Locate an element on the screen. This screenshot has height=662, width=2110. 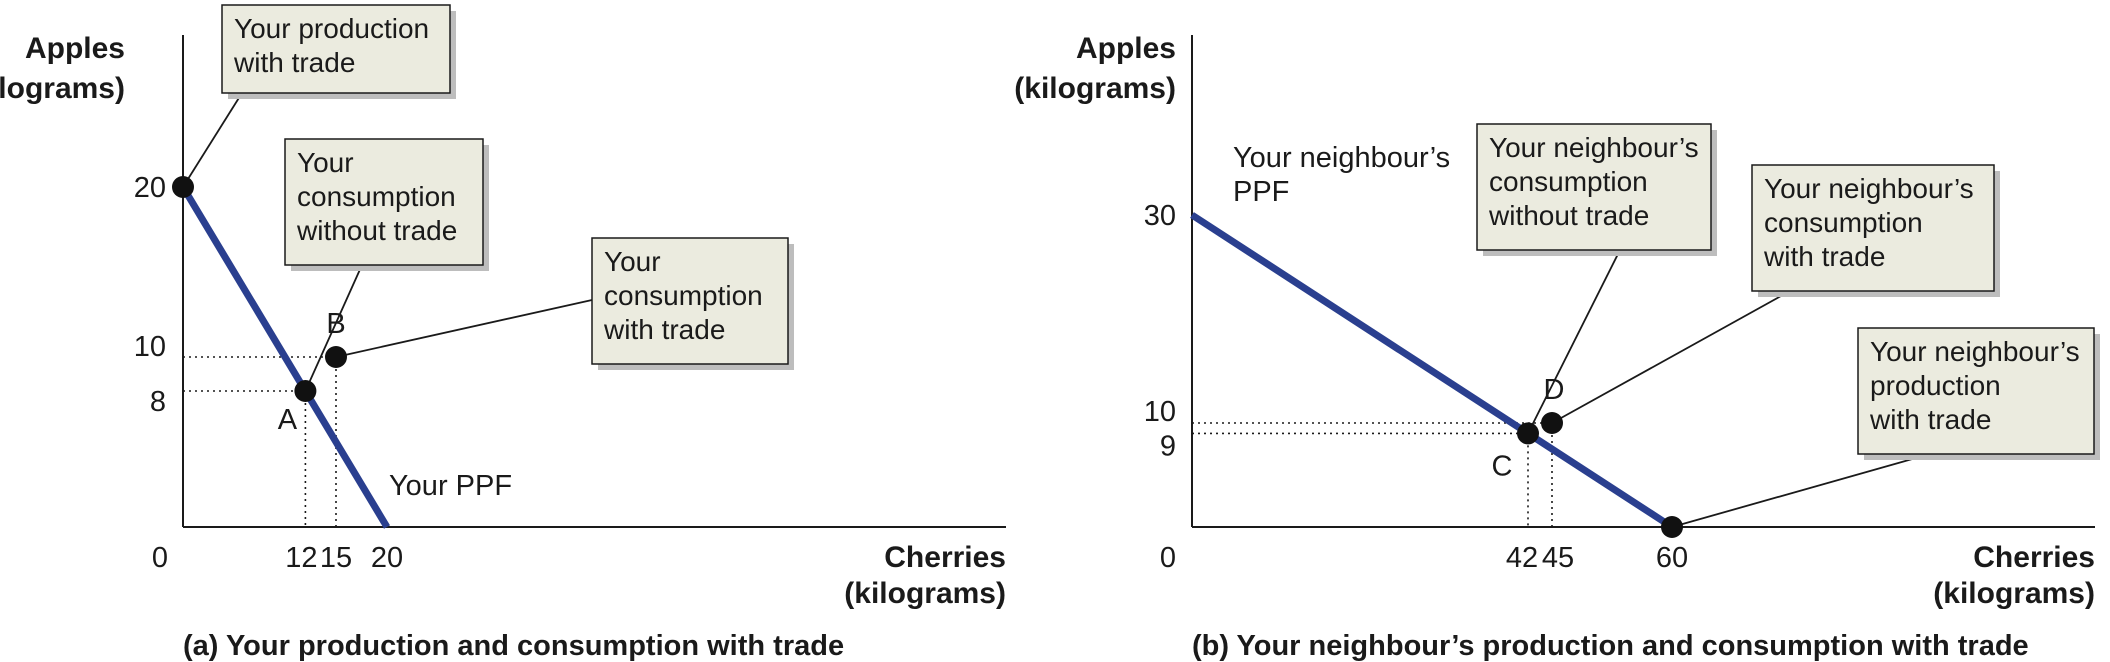
point-b is located at coordinates (336, 357).